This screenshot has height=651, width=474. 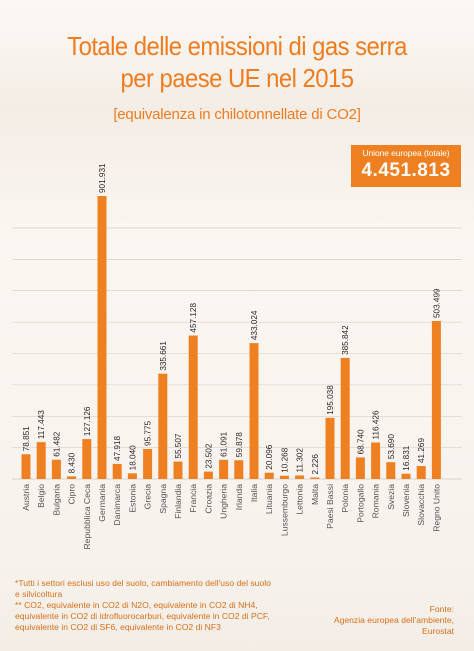 I want to click on chart-subtitle: [equivalenza in chilotonnellate di CO2], so click(x=237, y=114).